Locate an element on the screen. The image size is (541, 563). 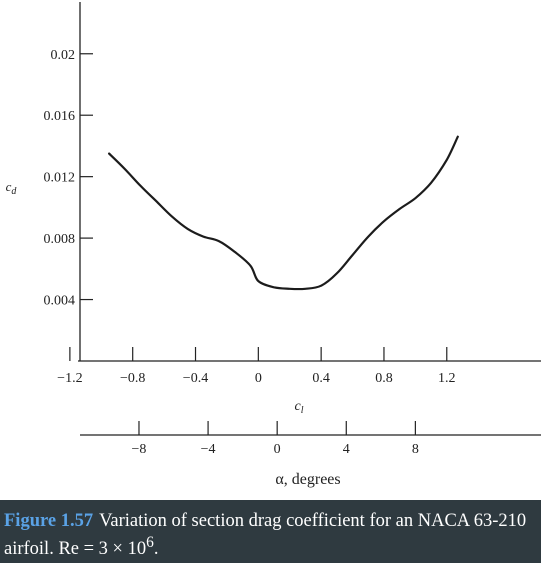
x-tick-label: −0.8 is located at coordinates (132, 378).